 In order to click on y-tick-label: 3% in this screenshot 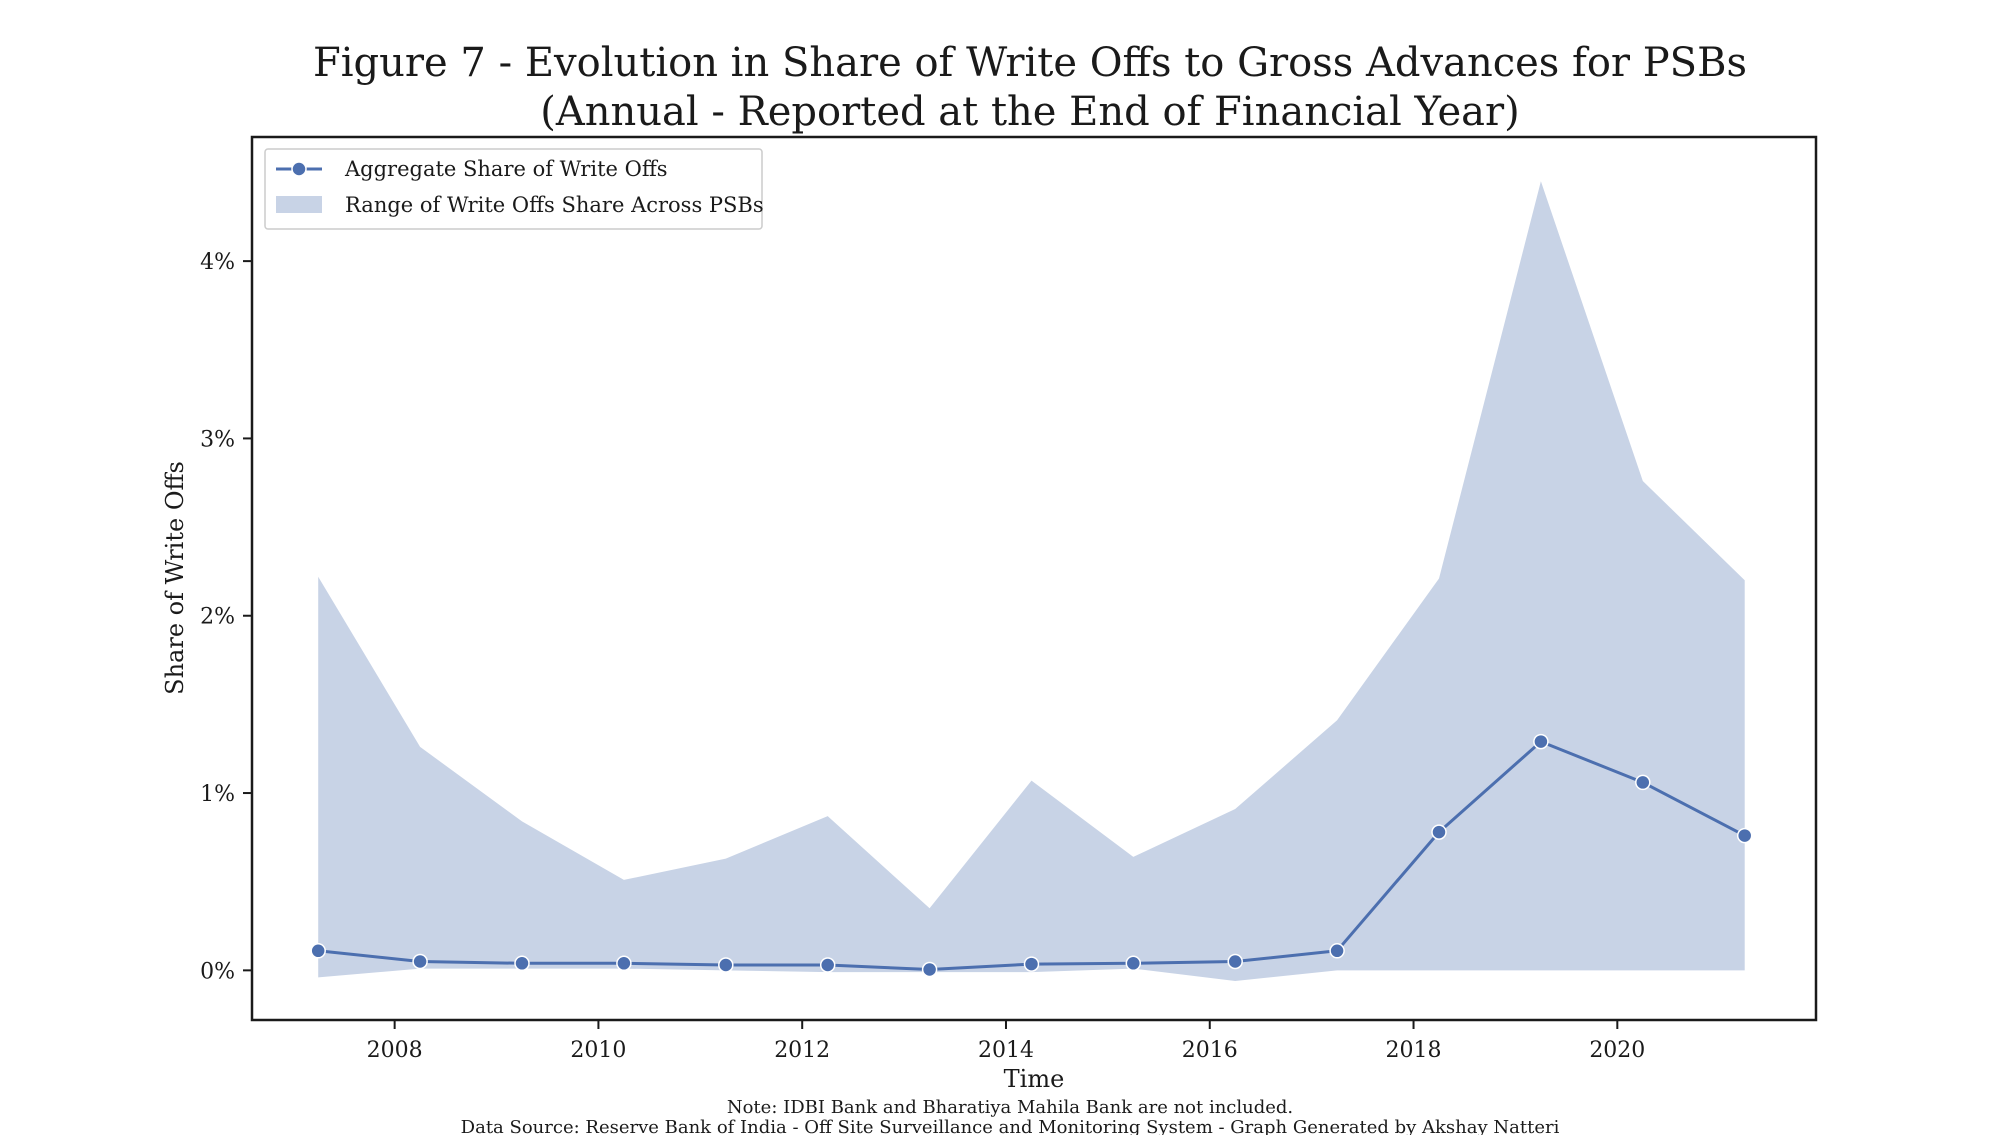, I will do `click(217, 439)`.